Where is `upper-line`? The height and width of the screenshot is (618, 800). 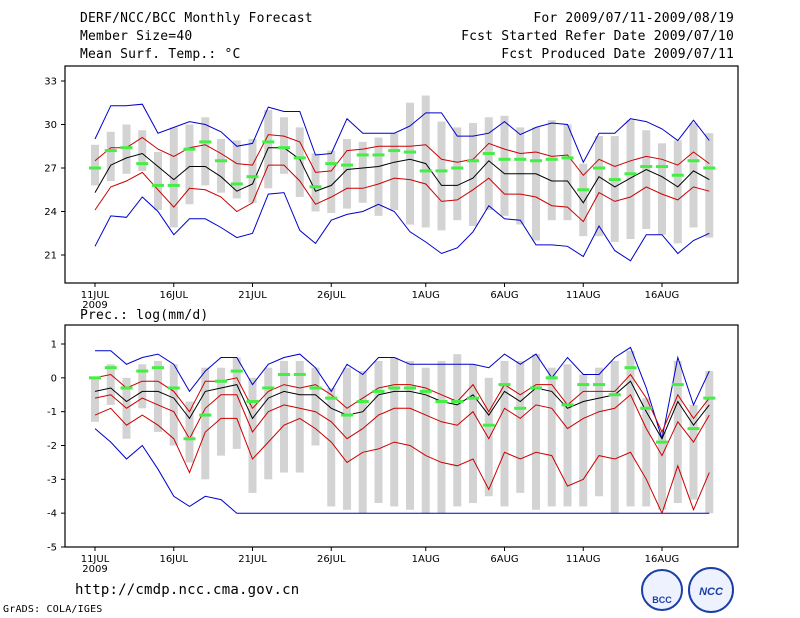
upper-line is located at coordinates (402, 403).